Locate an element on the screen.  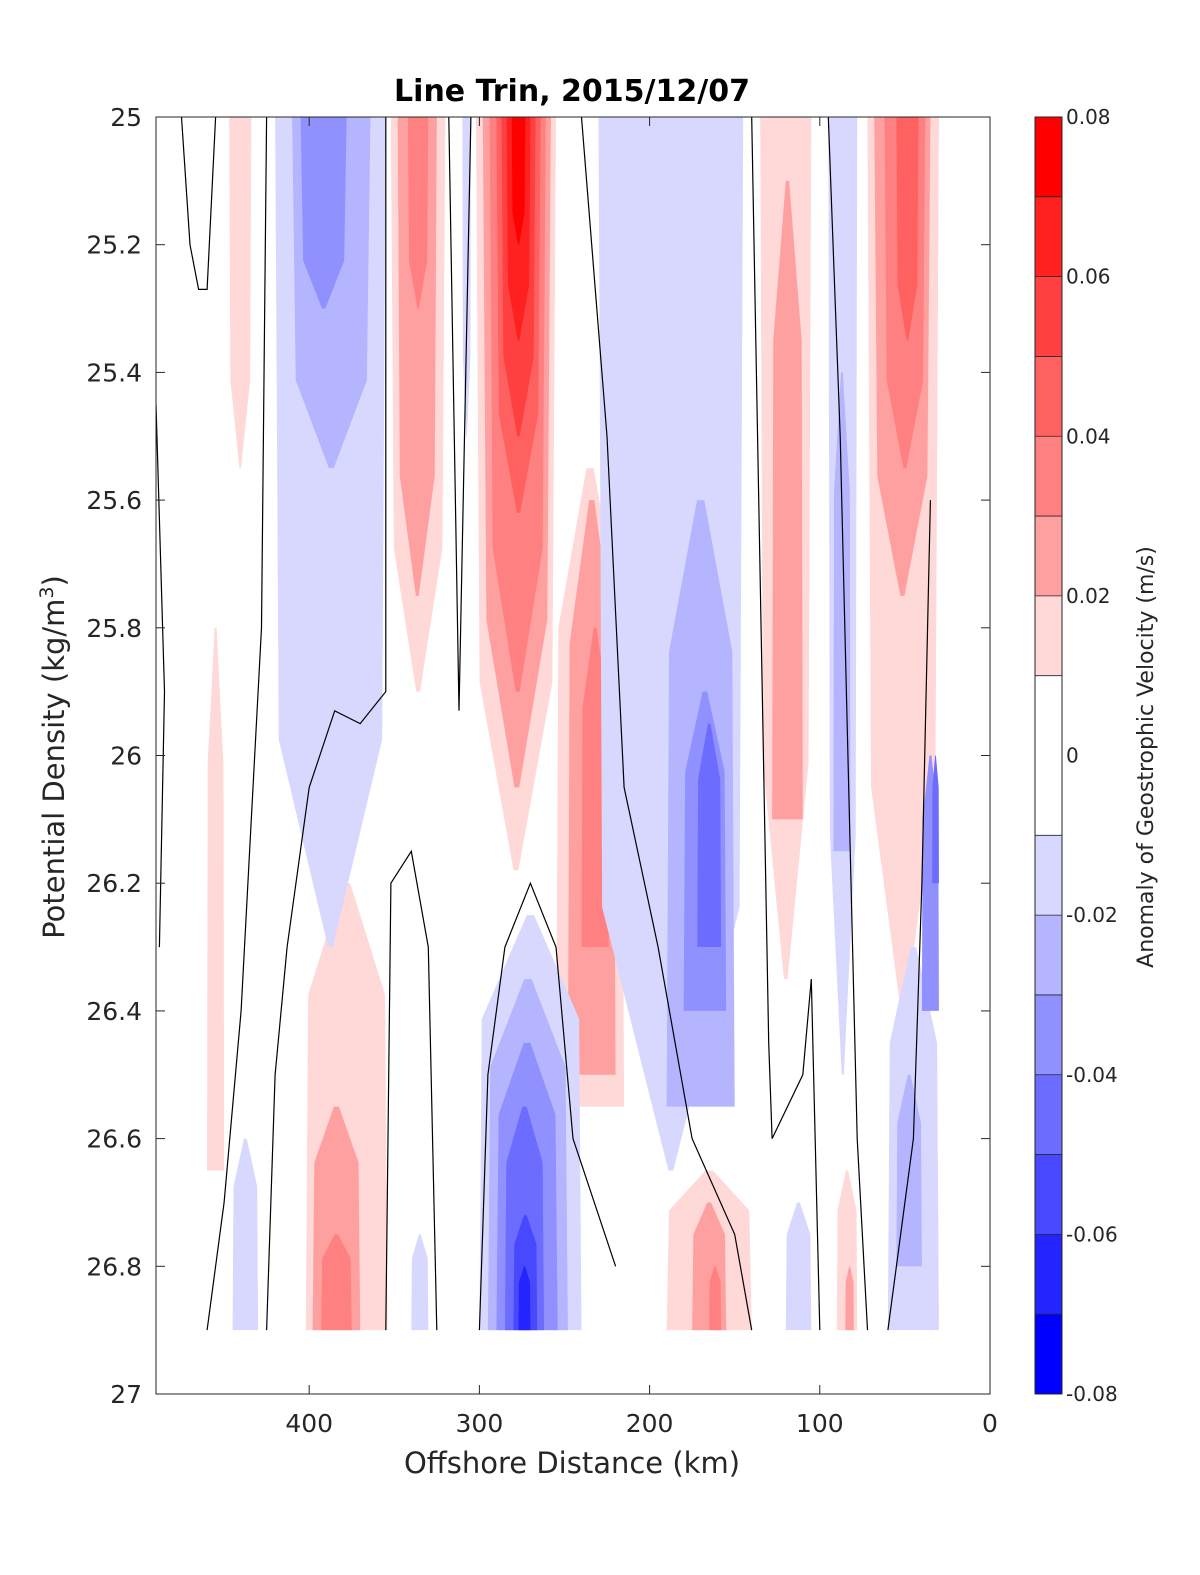
colorbar-tick-label: 0.02 is located at coordinates (1088, 596).